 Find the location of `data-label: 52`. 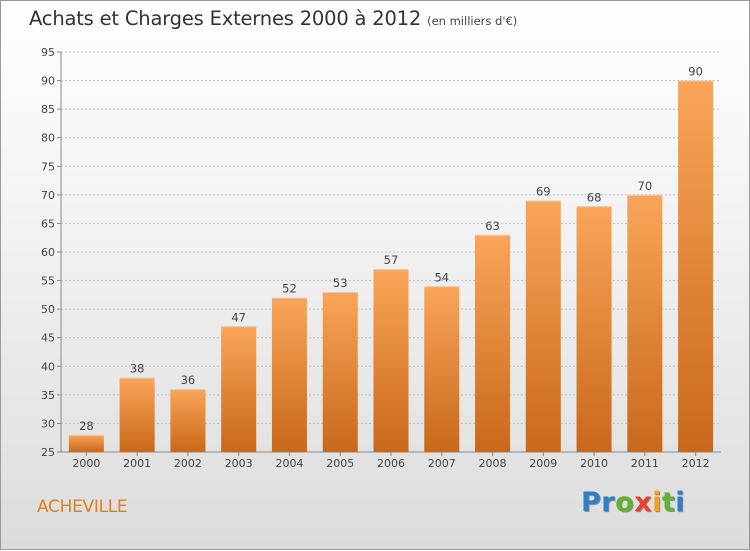

data-label: 52 is located at coordinates (289, 289).